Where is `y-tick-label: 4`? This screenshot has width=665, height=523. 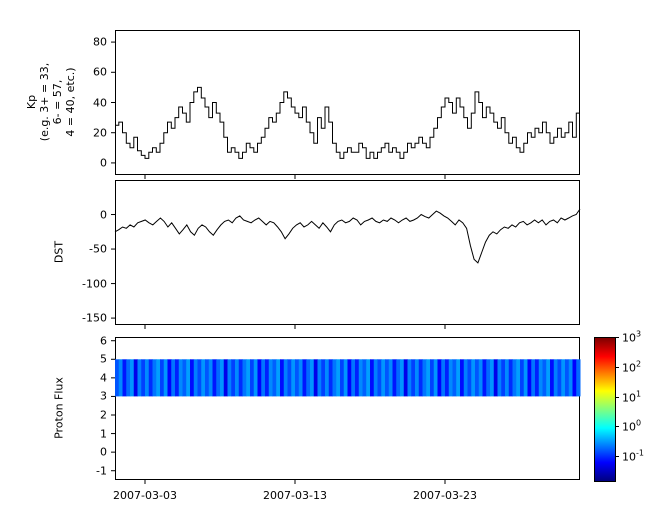
y-tick-label: 4 is located at coordinates (103, 378).